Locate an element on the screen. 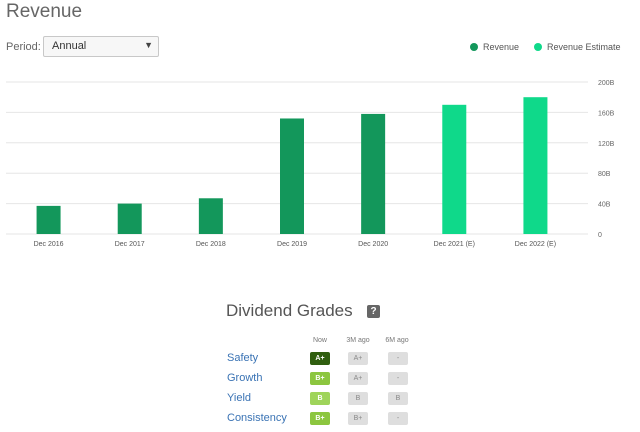 This screenshot has height=432, width=640. x-tick-label: Dec 2017 is located at coordinates (130, 244).